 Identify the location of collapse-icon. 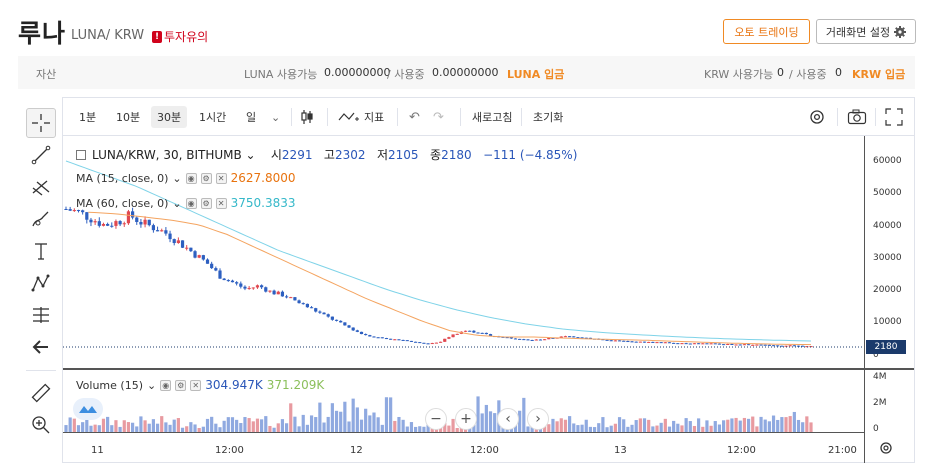
(81, 154).